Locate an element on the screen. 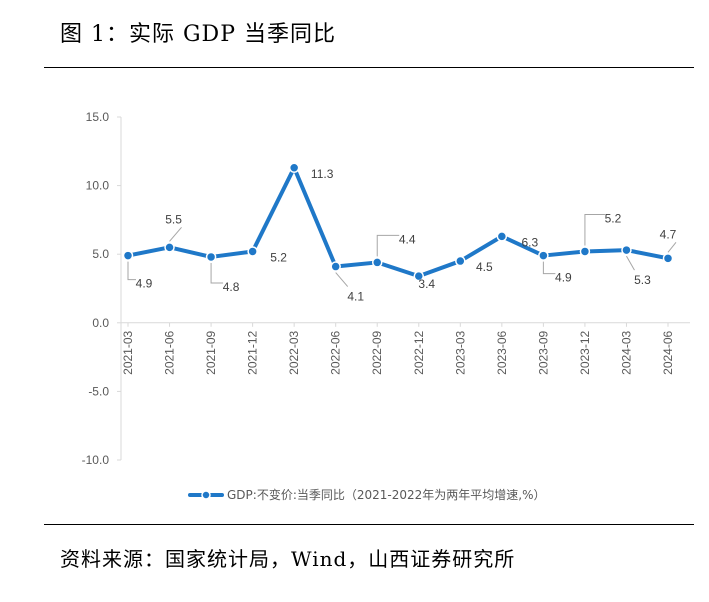  y-tick-label: 10.0 is located at coordinates (98, 186).